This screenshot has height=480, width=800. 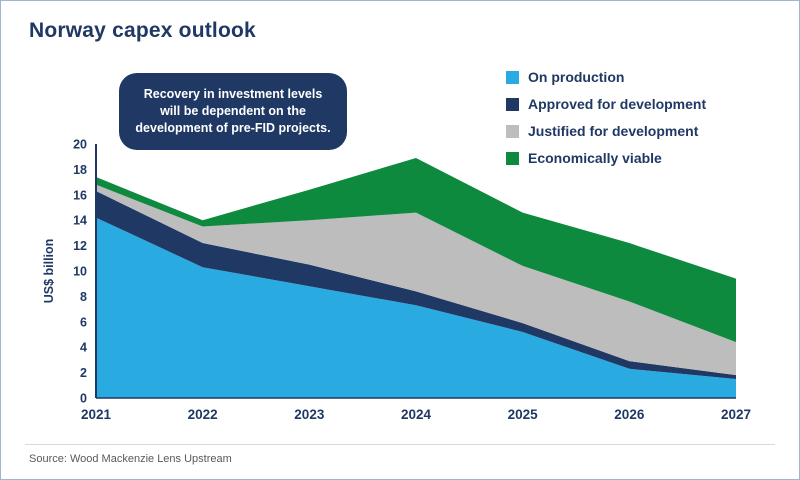 What do you see at coordinates (576, 77) in the screenshot?
I see `legend-label-on-production: On production` at bounding box center [576, 77].